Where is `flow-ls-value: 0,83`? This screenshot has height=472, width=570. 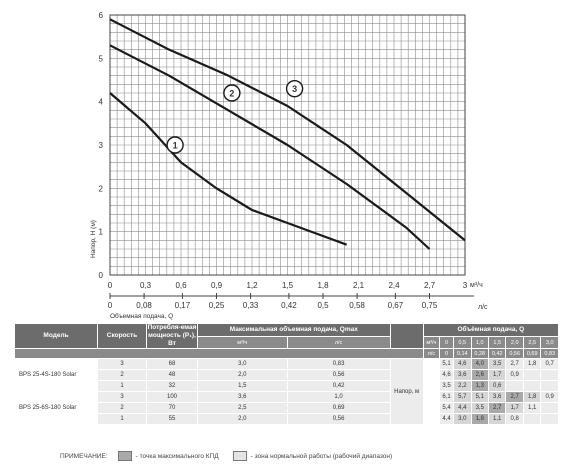 flow-ls-value: 0,83 is located at coordinates (549, 353).